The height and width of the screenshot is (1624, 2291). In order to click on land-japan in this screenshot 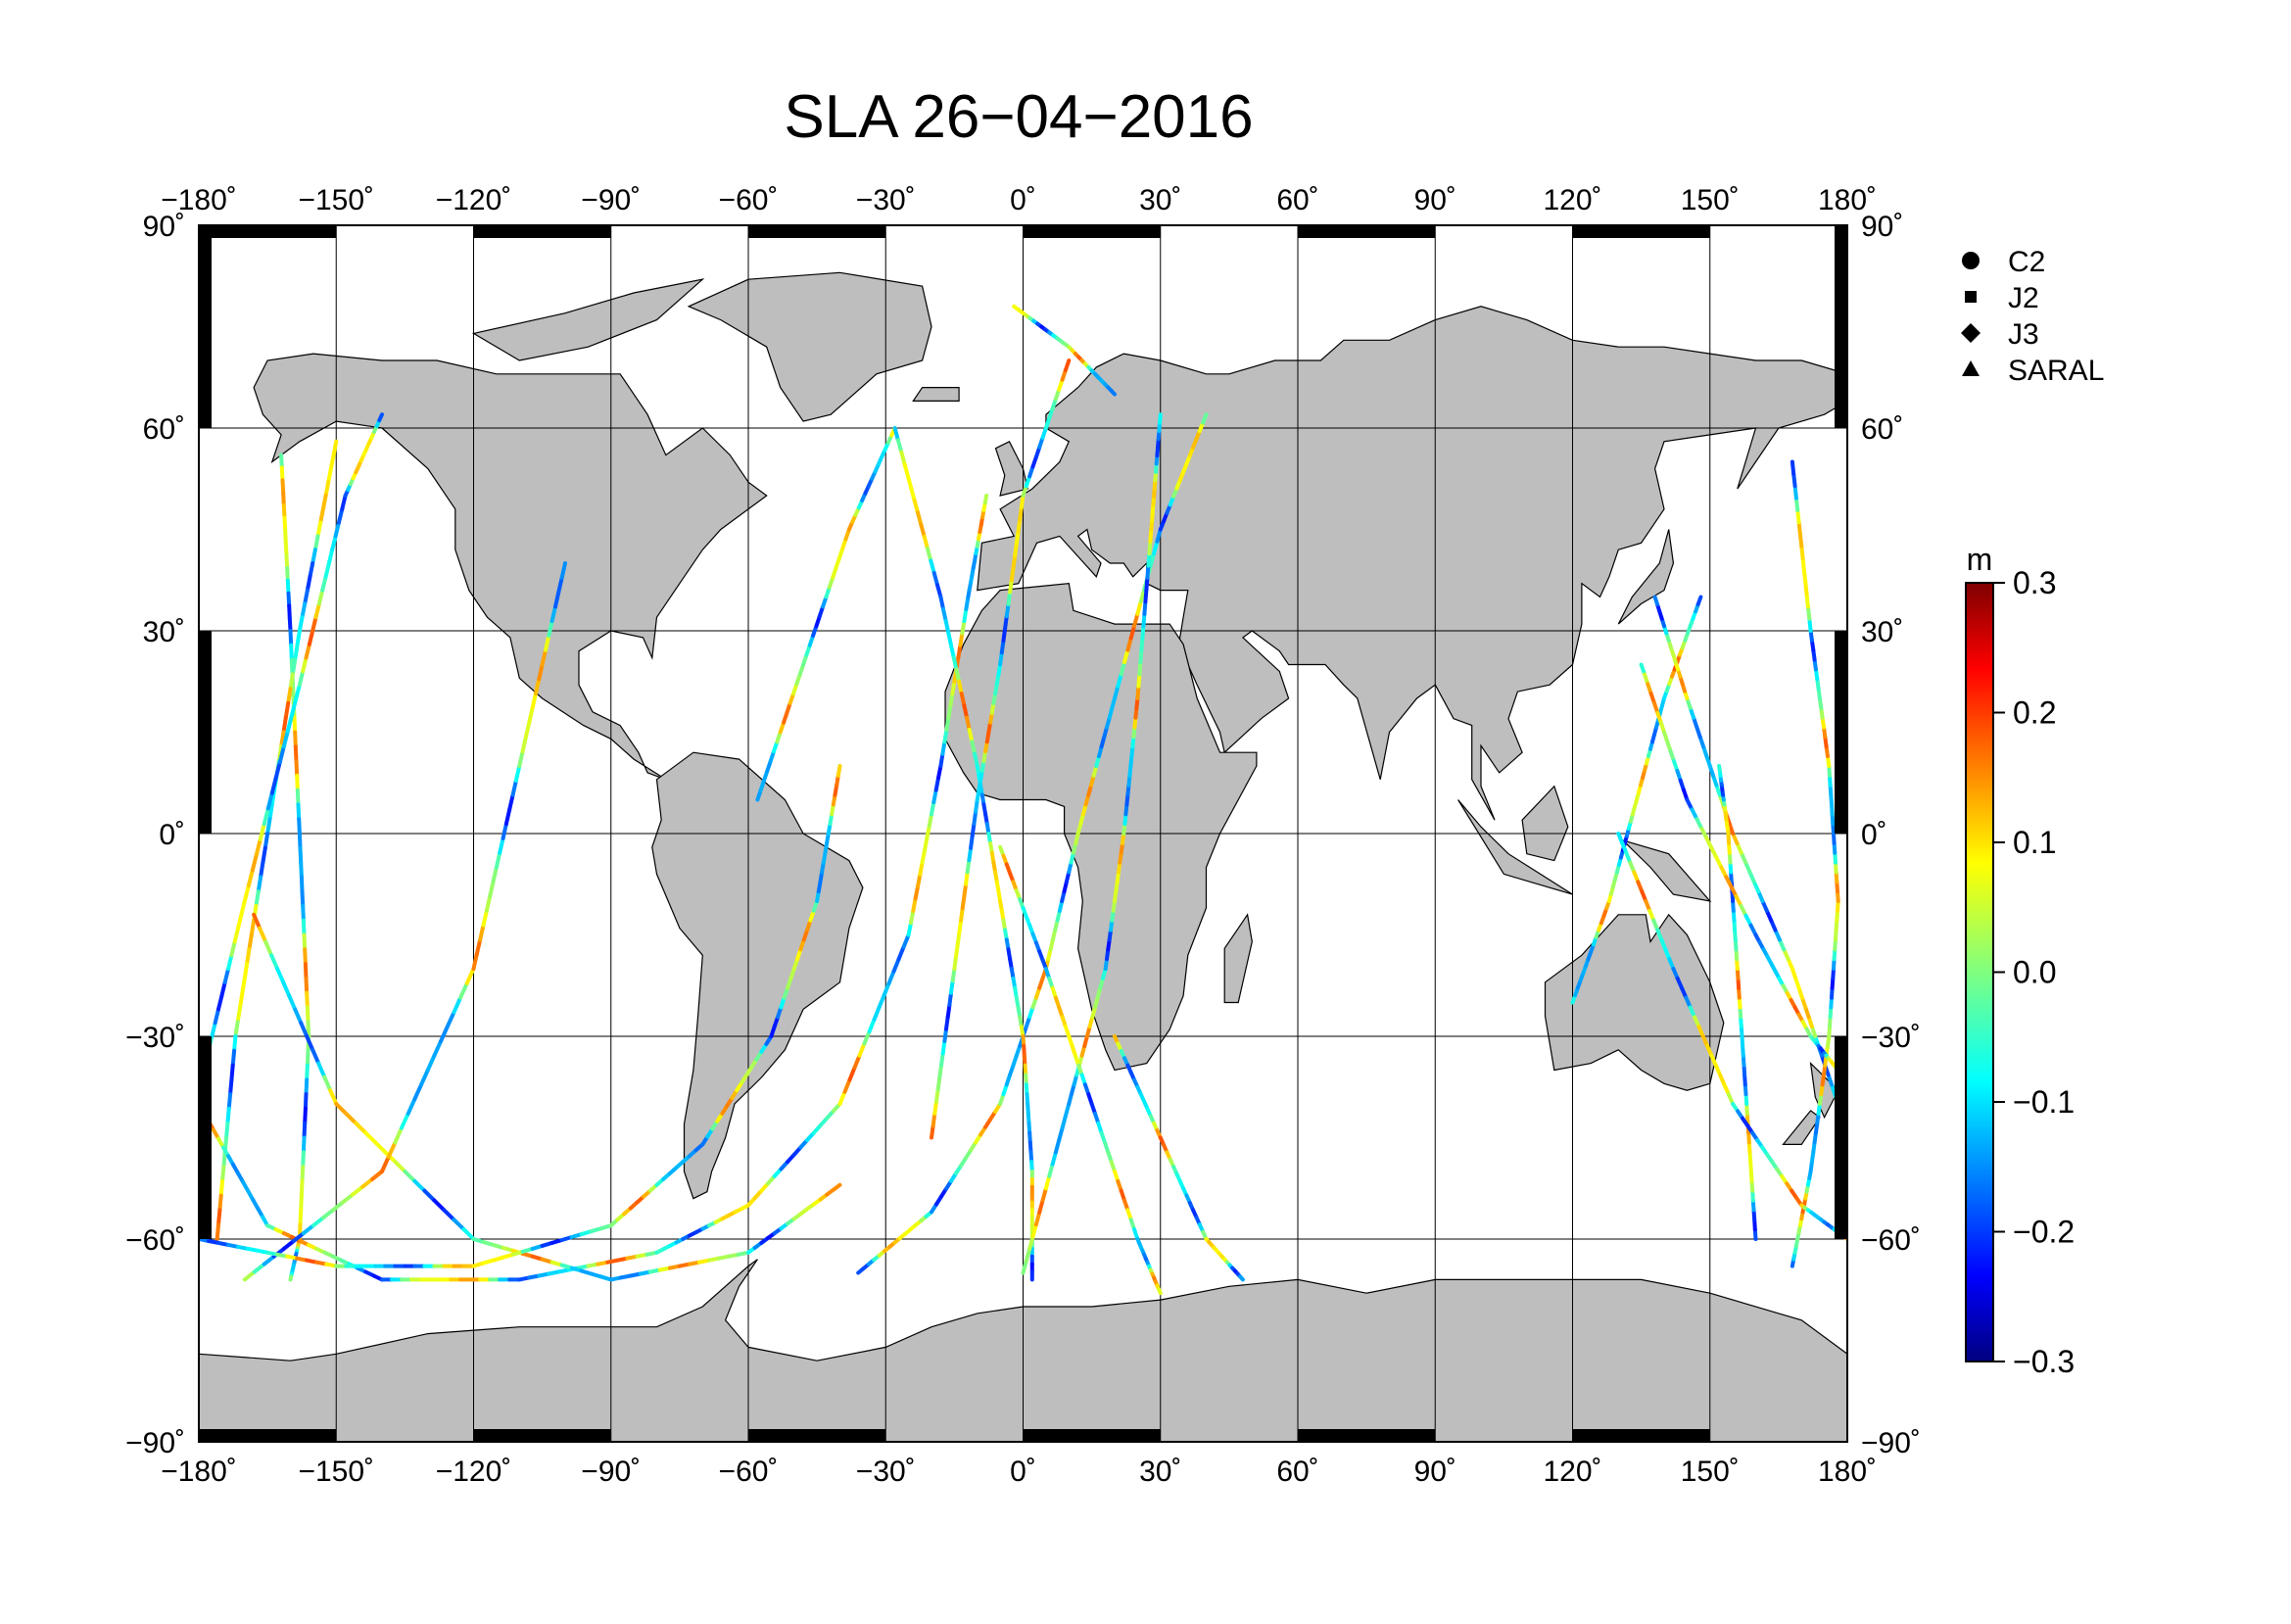, I will do `click(1646, 577)`.